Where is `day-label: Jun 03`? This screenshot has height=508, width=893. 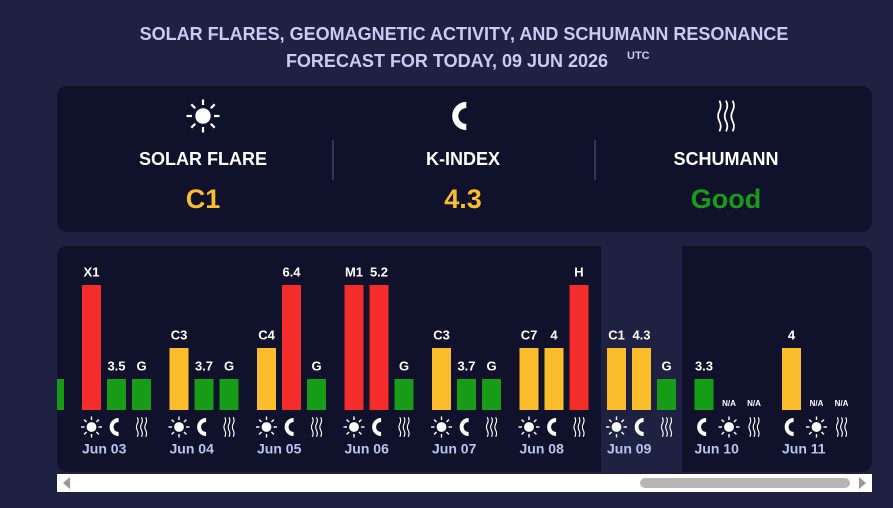 day-label: Jun 03 is located at coordinates (104, 449).